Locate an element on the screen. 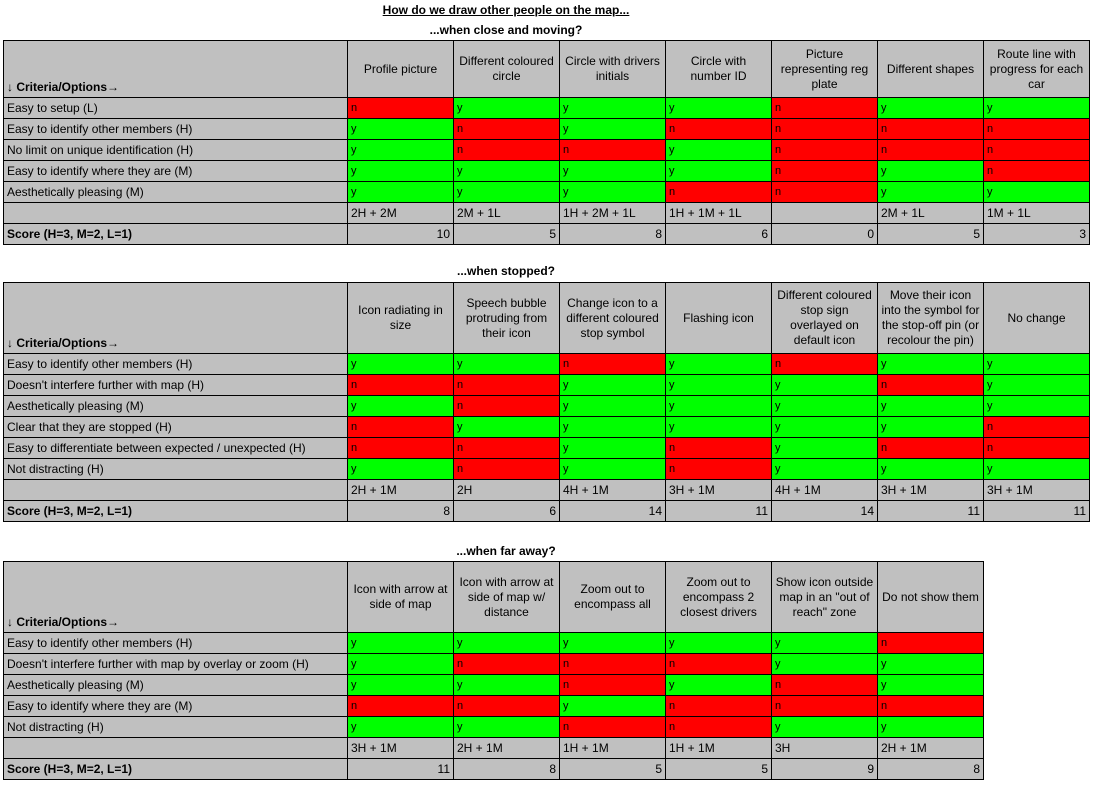  option-header: Icon with arrow at side of map is located at coordinates (400, 597).